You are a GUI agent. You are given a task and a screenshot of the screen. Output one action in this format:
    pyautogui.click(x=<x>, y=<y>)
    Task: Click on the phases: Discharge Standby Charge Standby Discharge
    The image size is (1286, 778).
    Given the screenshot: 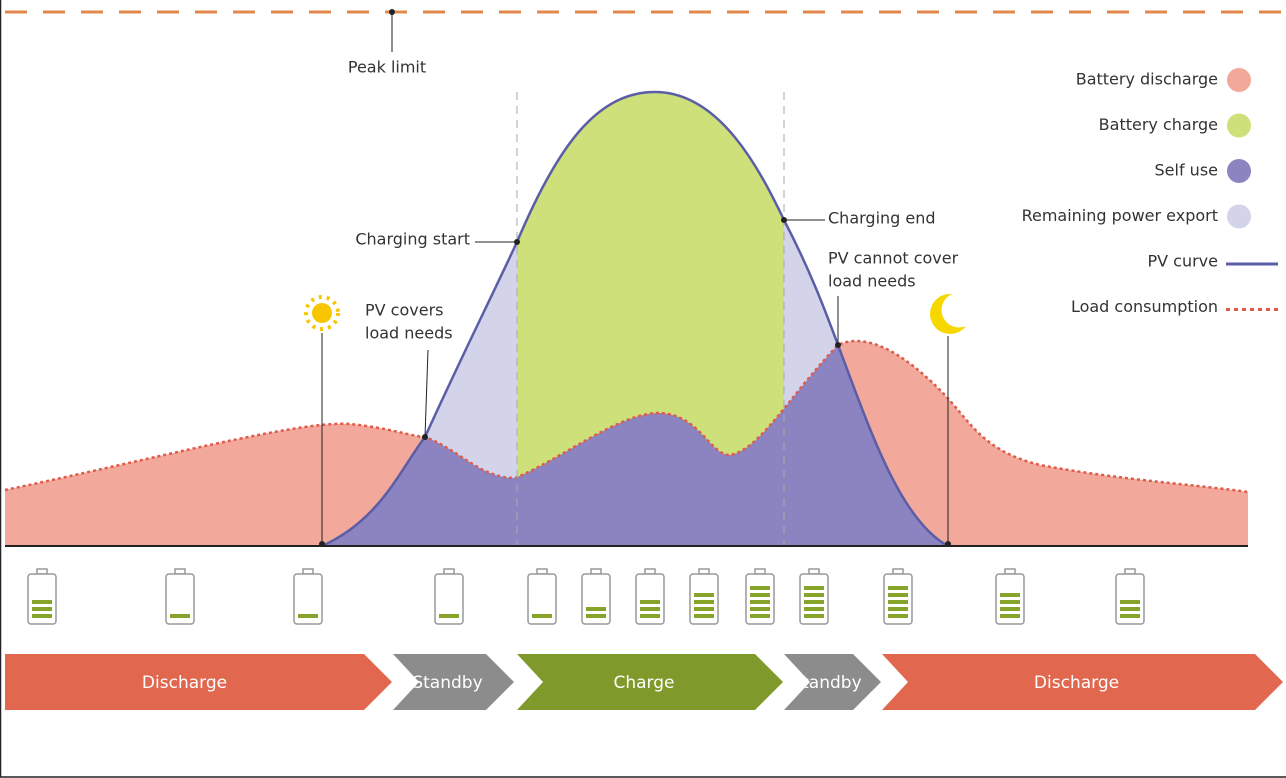 What is the action you would take?
    pyautogui.click(x=644, y=682)
    